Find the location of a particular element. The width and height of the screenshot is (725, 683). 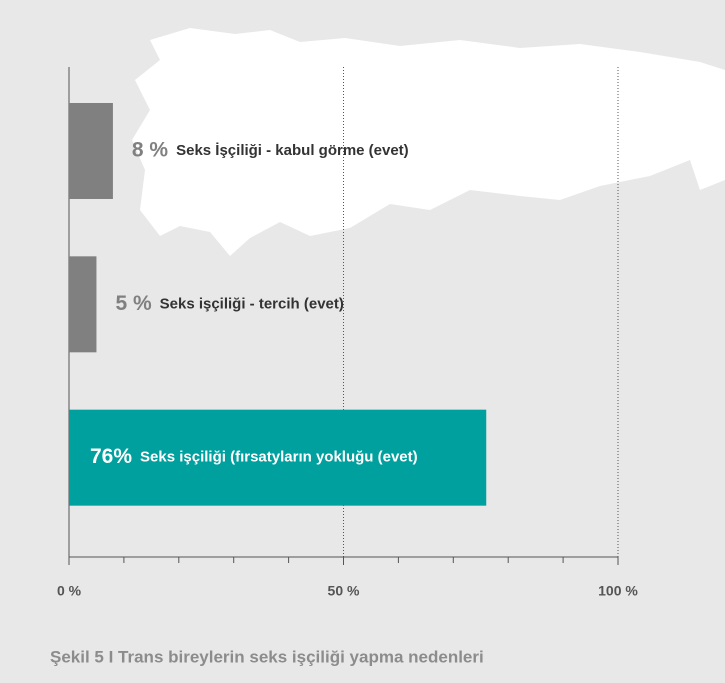

value-label: 8 % is located at coordinates (150, 150).